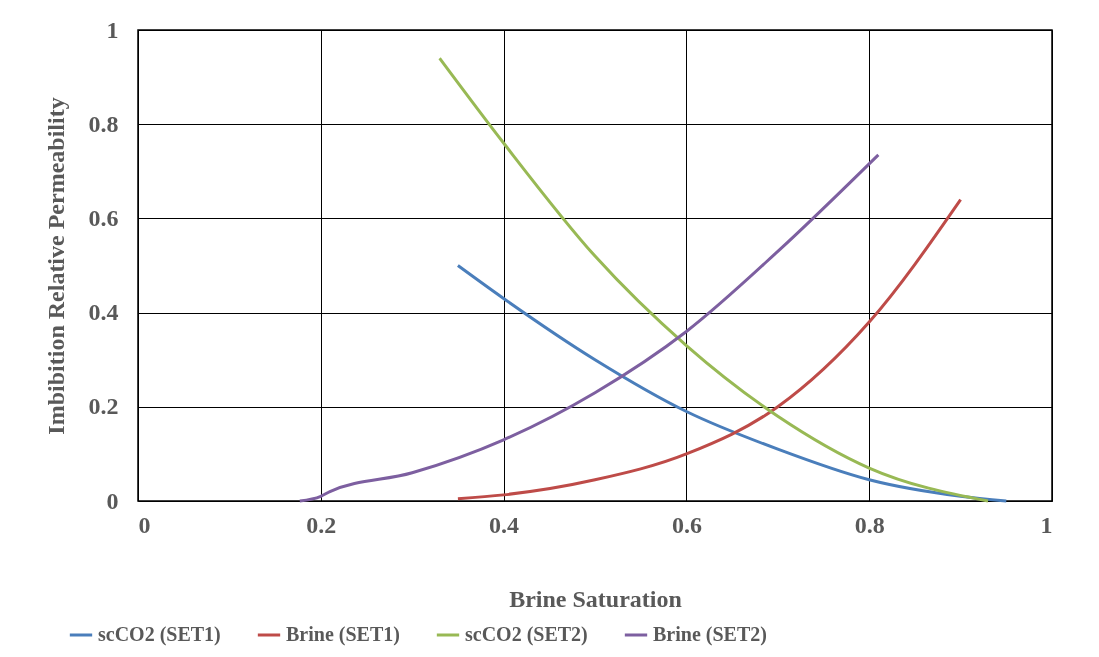 This screenshot has height=657, width=1099. Describe the element at coordinates (103, 123) in the screenshot. I see `y-tick-label: 0.8` at that location.